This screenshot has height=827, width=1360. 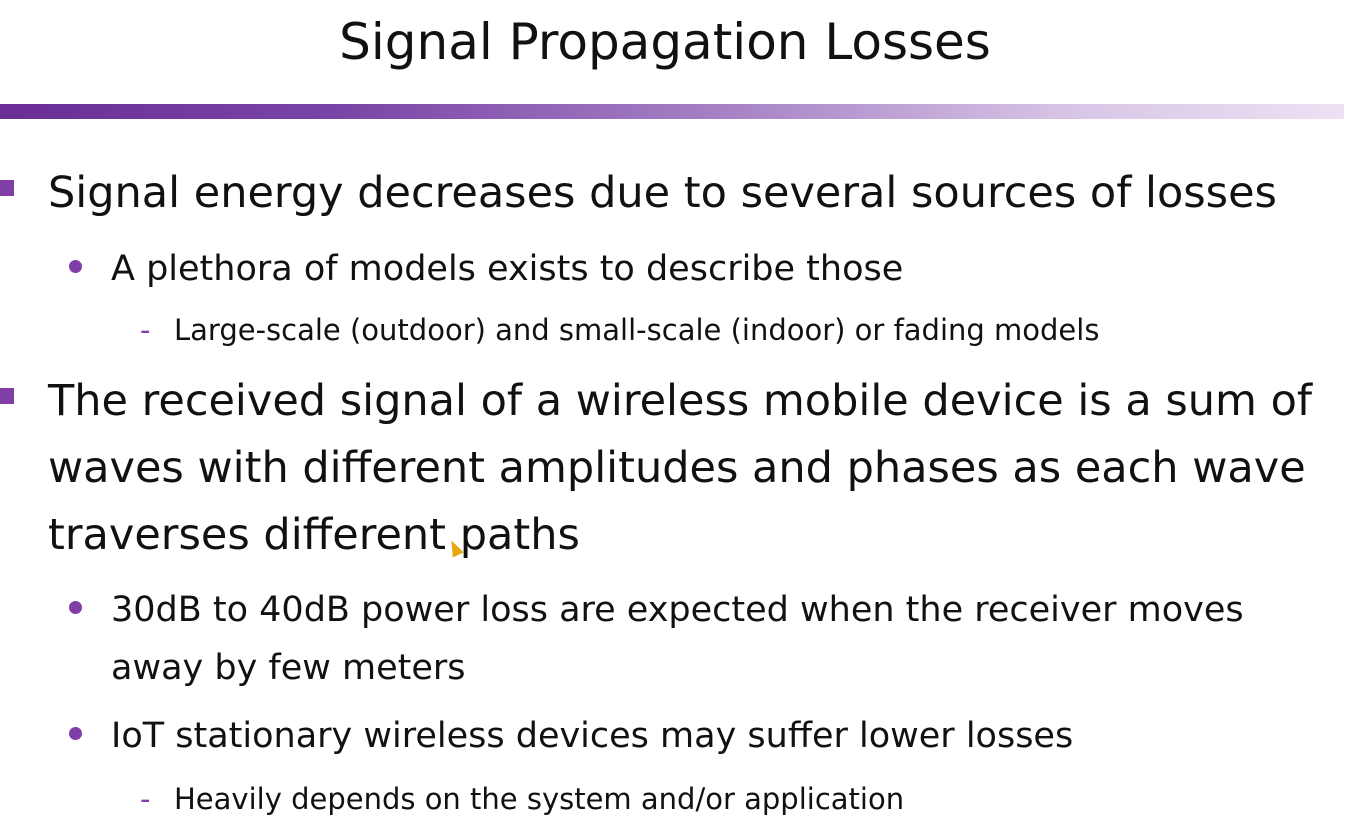 I want to click on title-underline-bar, so click(x=672, y=111).